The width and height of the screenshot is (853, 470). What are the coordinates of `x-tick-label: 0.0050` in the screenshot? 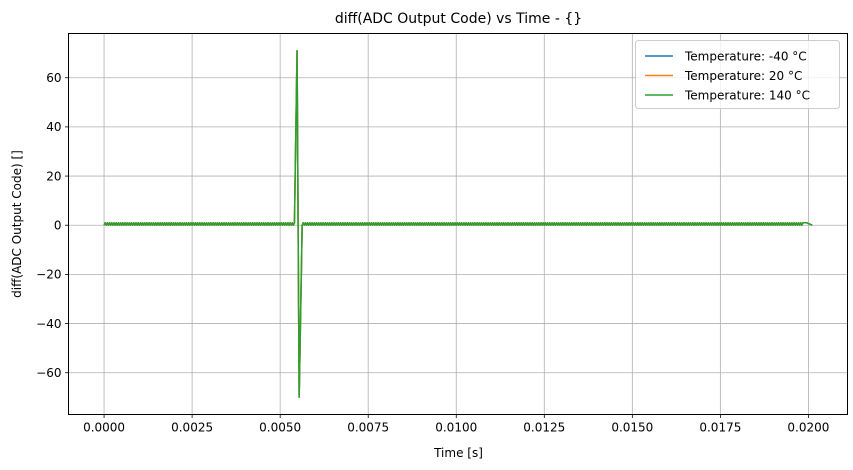 It's located at (280, 428).